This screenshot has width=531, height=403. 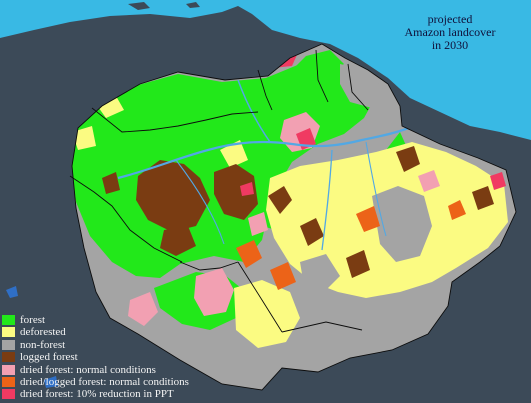 I want to click on legend-item-dried-forest-ppt: dried forest: 10% reduction in PPT, so click(x=95, y=394).